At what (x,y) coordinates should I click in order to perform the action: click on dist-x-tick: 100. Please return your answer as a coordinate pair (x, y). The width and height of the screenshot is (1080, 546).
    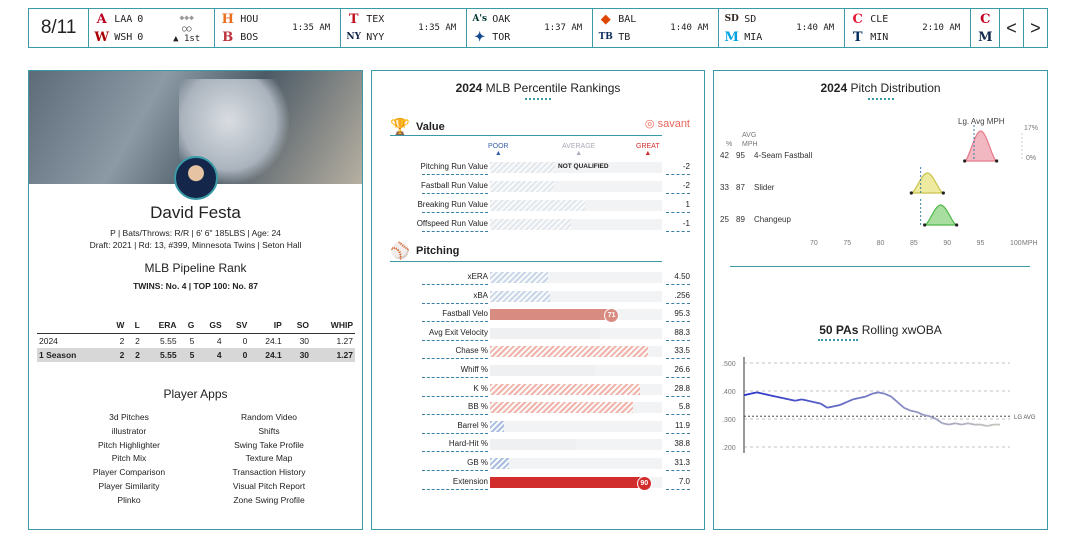
    Looking at the image, I should click on (1016, 243).